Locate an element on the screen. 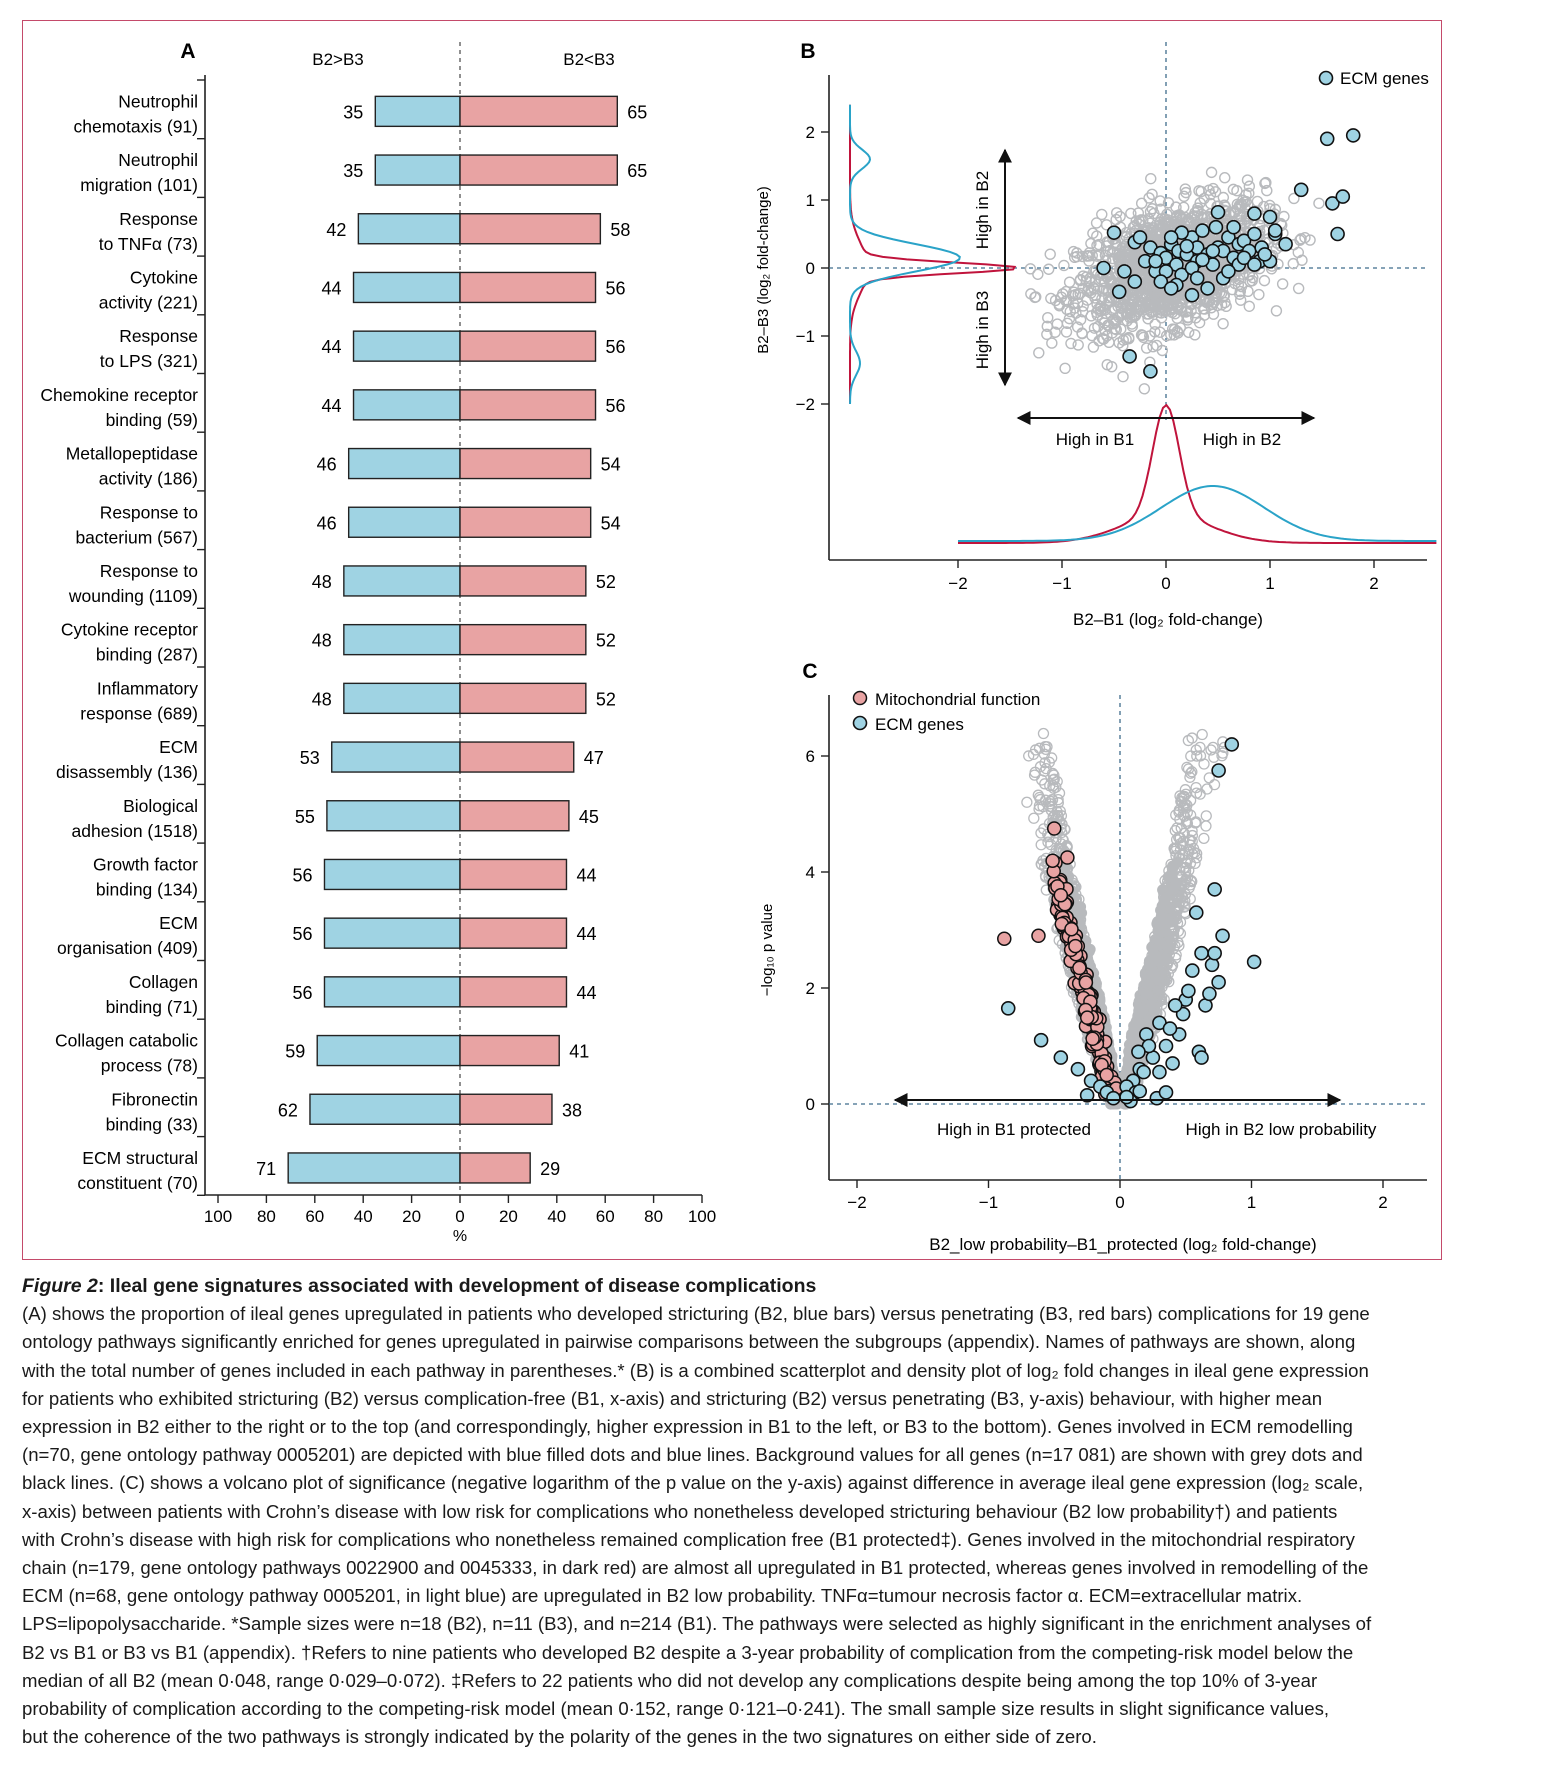 The image size is (1560, 1772). y-tick-label: 6 is located at coordinates (810, 756).